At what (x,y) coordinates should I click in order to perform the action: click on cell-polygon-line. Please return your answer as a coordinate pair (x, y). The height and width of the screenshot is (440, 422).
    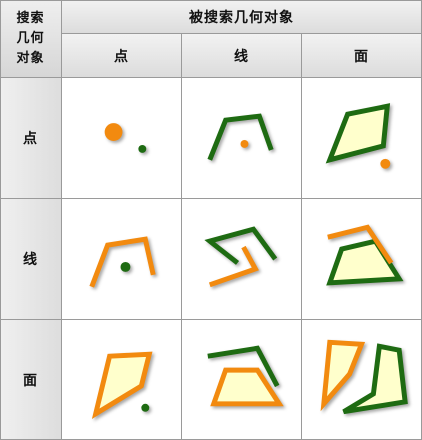
    Looking at the image, I should click on (242, 380).